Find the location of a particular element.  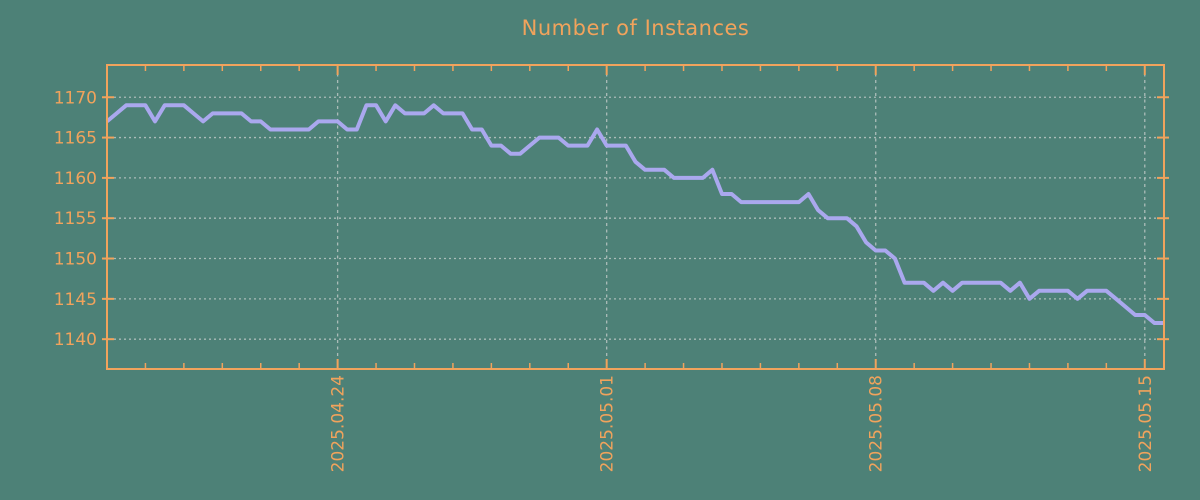

y-tick-label: 1150 is located at coordinates (75, 260).